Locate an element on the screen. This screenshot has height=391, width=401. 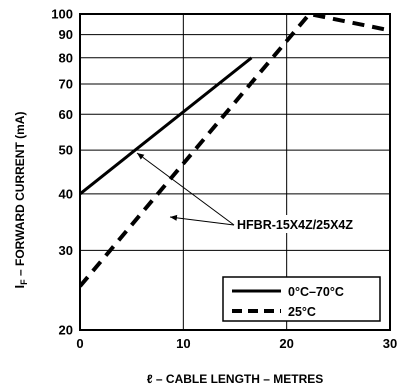
annotation: HFBR-15X4Z/25X4Z is located at coordinates (244, 192).